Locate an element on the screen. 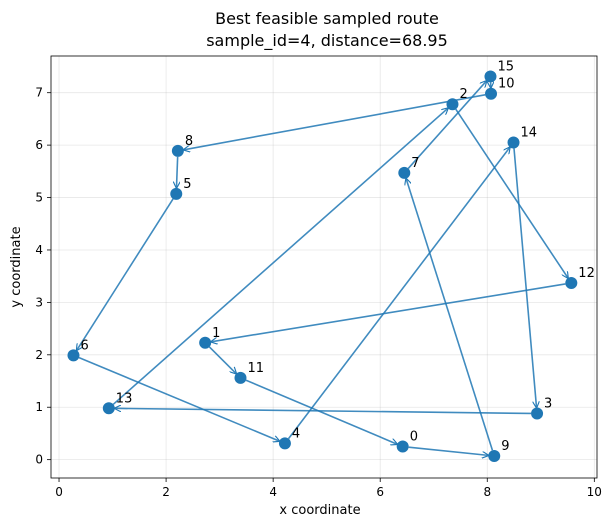  point-label: 6 is located at coordinates (84, 345).